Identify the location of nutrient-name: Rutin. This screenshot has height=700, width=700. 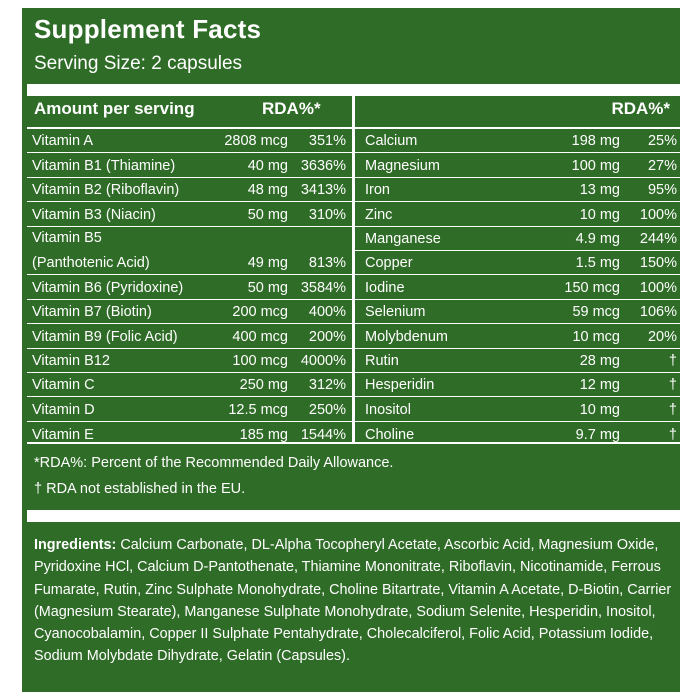
(382, 360).